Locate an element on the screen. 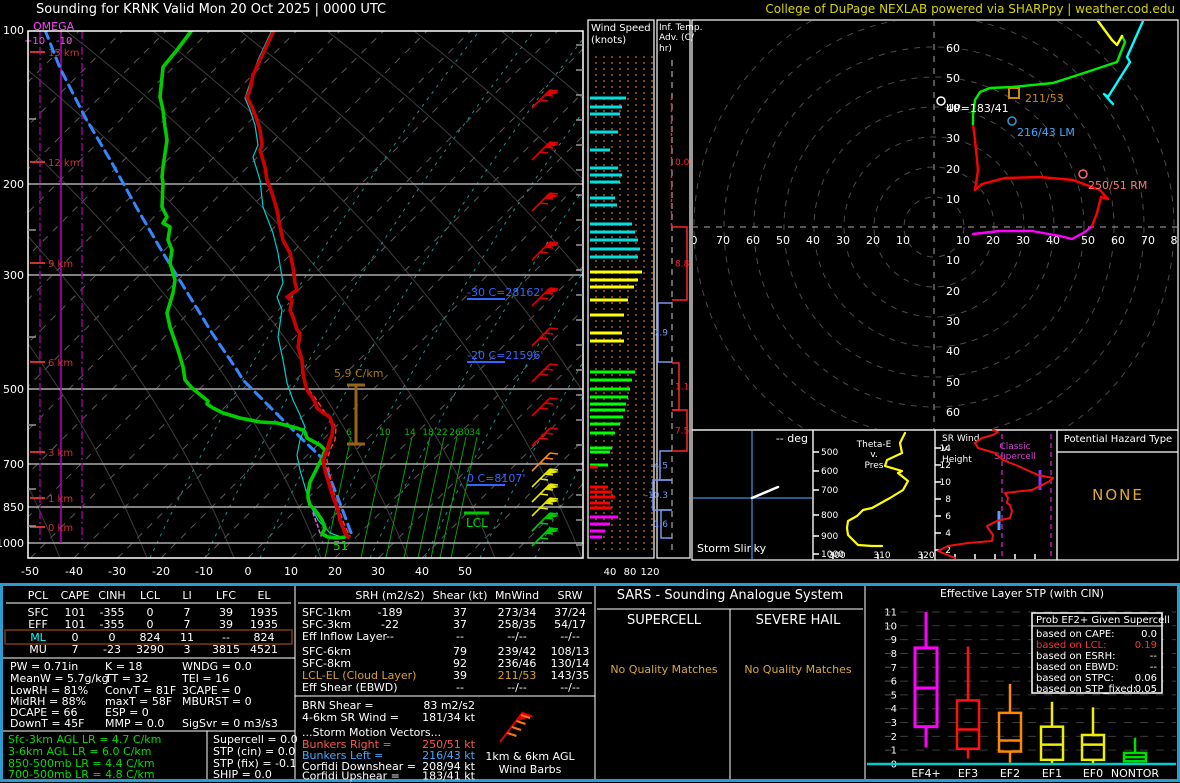  svg-text: -20 C=21596' is located at coordinates (505, 355).